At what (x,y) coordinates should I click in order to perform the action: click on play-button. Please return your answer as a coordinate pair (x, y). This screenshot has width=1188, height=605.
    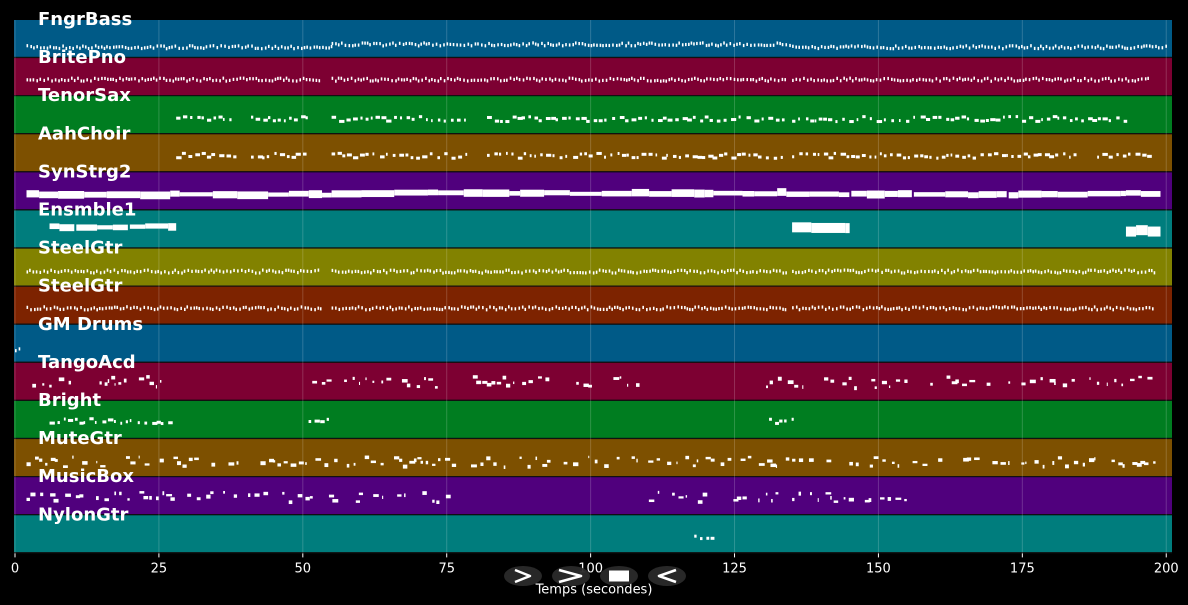
    Looking at the image, I should click on (523, 576).